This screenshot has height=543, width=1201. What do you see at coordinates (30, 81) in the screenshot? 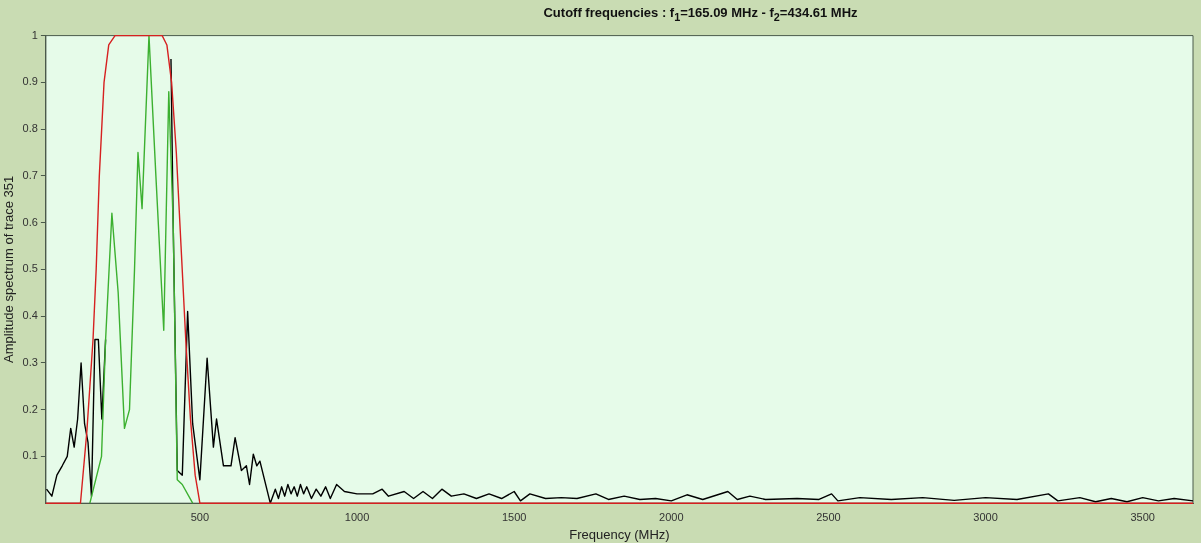
I see `y-tick-label: 0.9` at bounding box center [30, 81].